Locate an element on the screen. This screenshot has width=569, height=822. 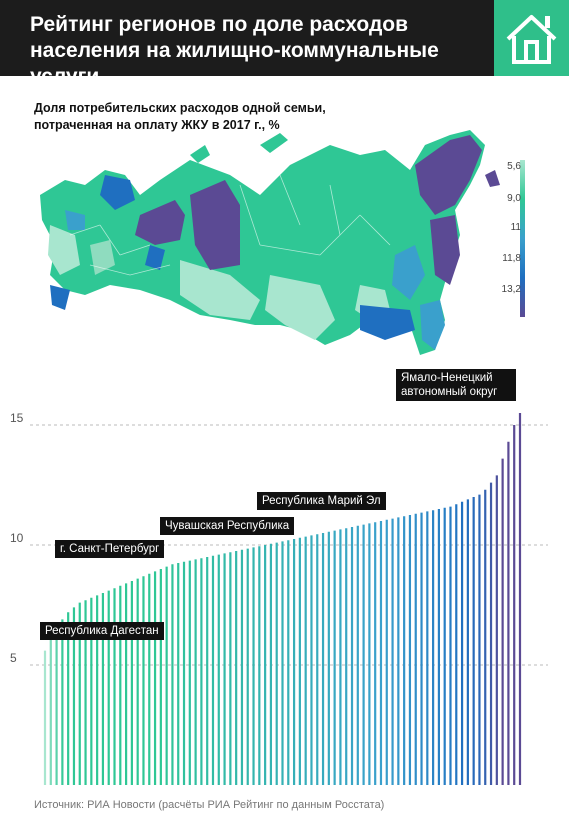
legend-label: 11,8 is located at coordinates (511, 258).